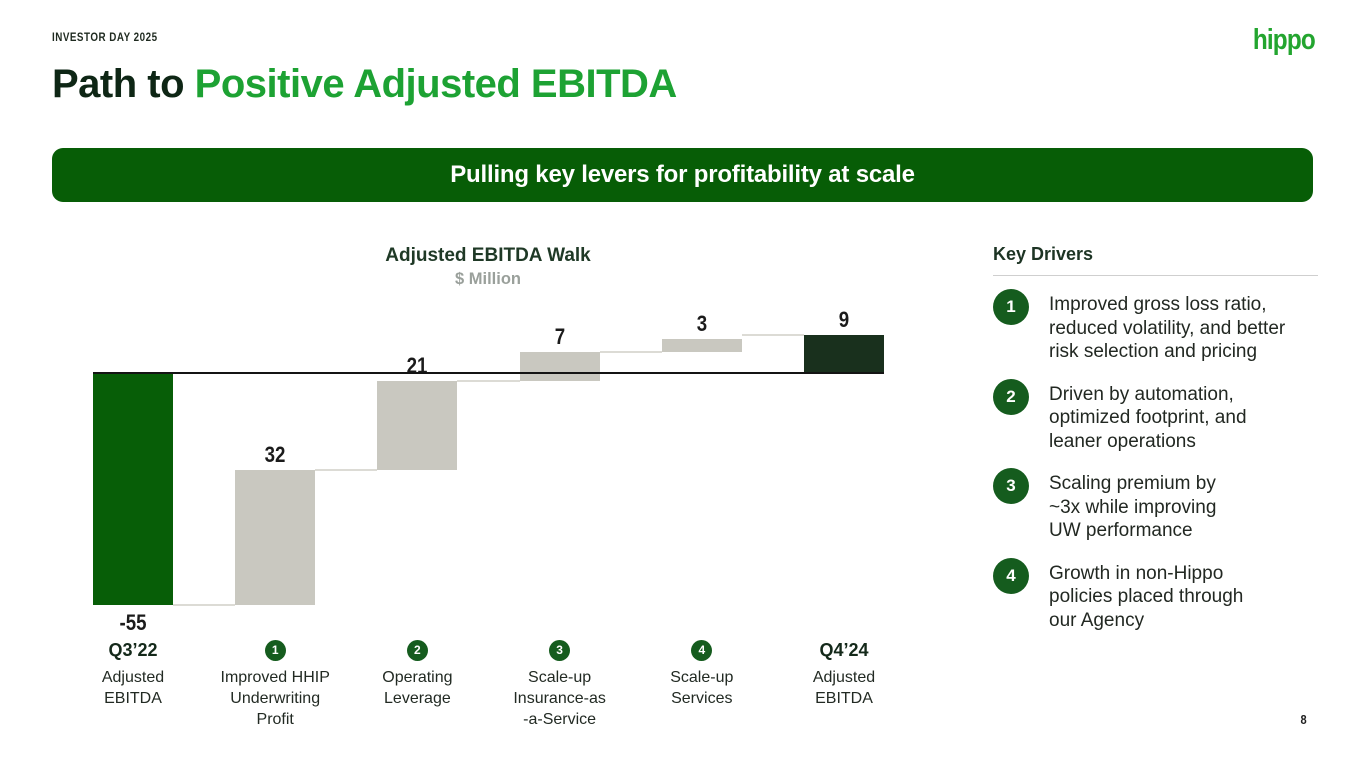  Describe the element at coordinates (488, 279) in the screenshot. I see `chart-subtitle: $ Million` at that location.